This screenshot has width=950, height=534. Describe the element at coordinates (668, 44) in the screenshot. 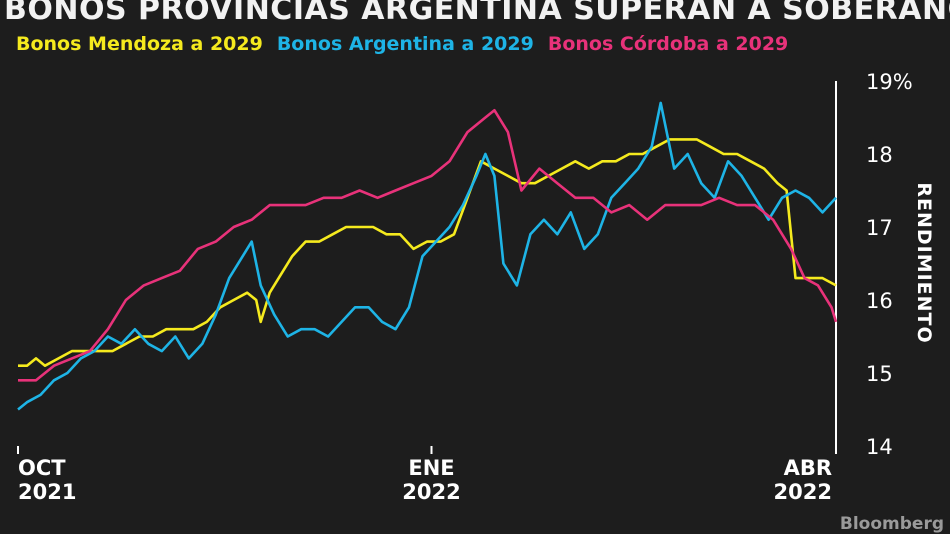

I see `legend-item-cordoba: Bonos Córdoba a 2029` at that location.